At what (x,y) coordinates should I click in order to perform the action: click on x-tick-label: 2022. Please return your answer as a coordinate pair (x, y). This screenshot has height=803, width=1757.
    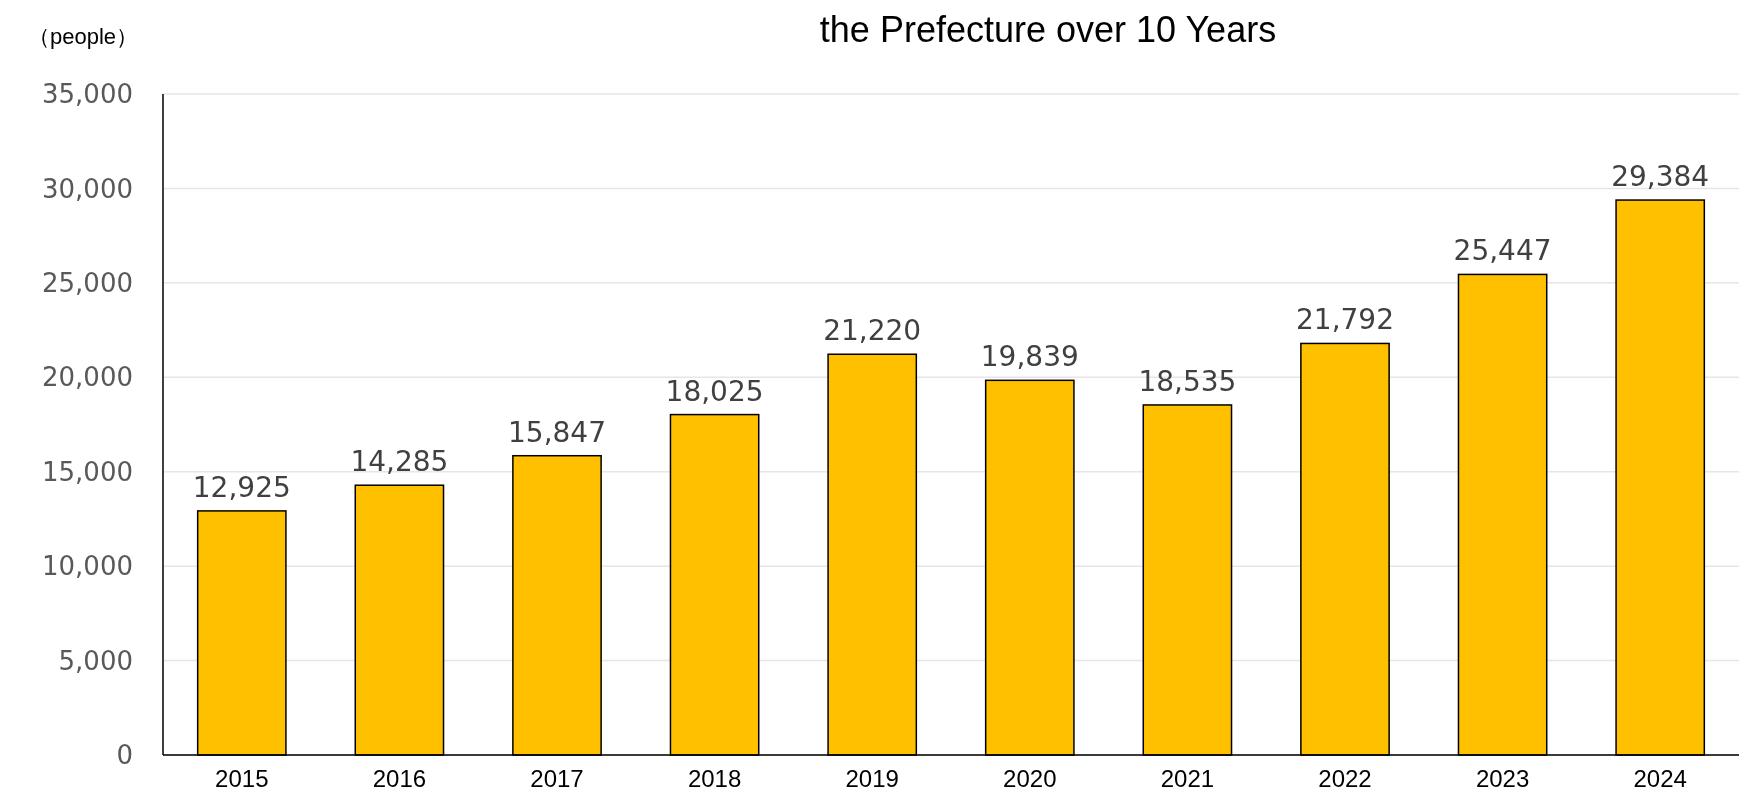
    Looking at the image, I should click on (1345, 778).